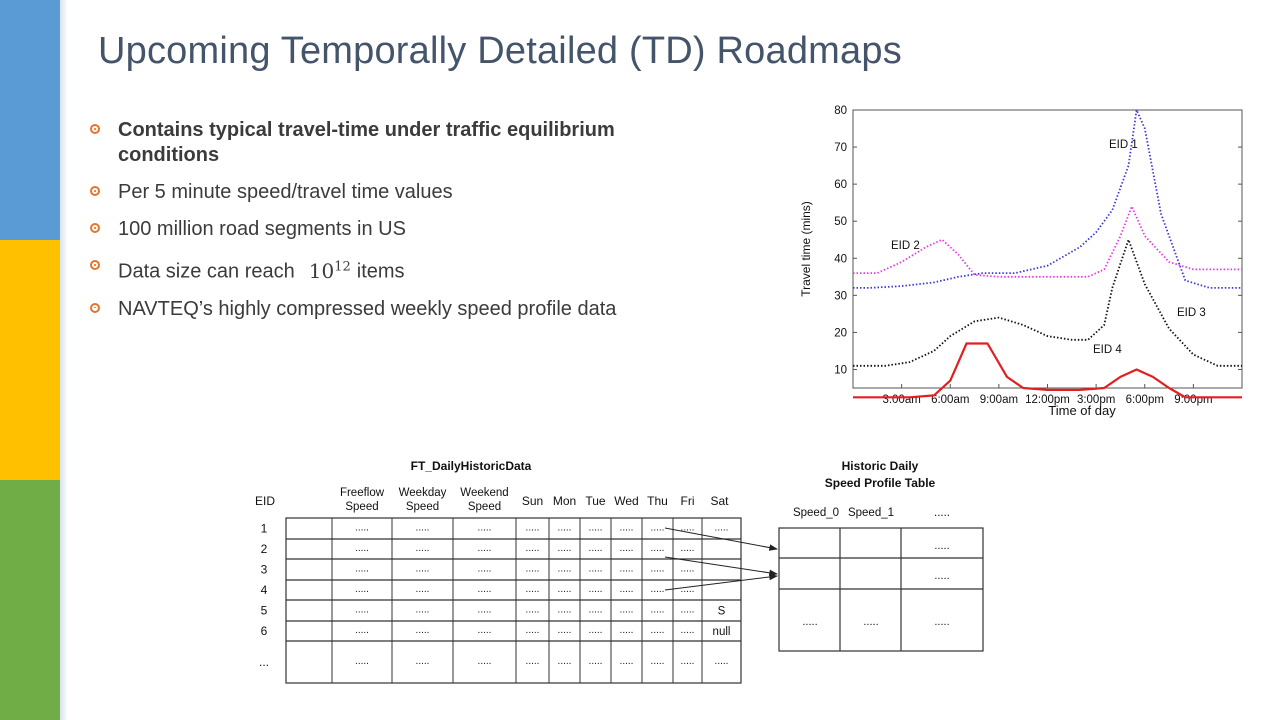 The width and height of the screenshot is (1280, 720). What do you see at coordinates (64, 360) in the screenshot?
I see `accent-bar-shadow` at bounding box center [64, 360].